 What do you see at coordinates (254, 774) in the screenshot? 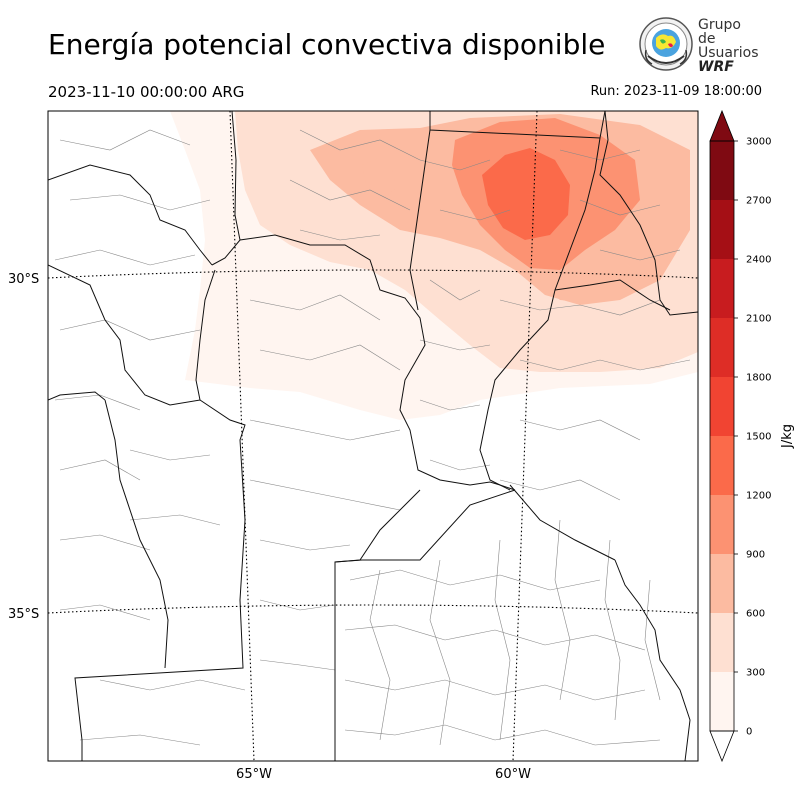
I see `lon-tick-65w: 65°W` at bounding box center [254, 774].